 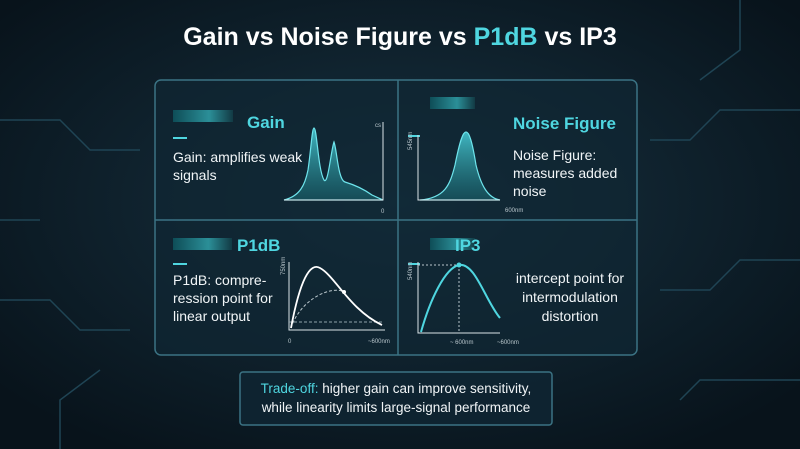 What do you see at coordinates (459, 265) in the screenshot?
I see `ip3-point` at bounding box center [459, 265].